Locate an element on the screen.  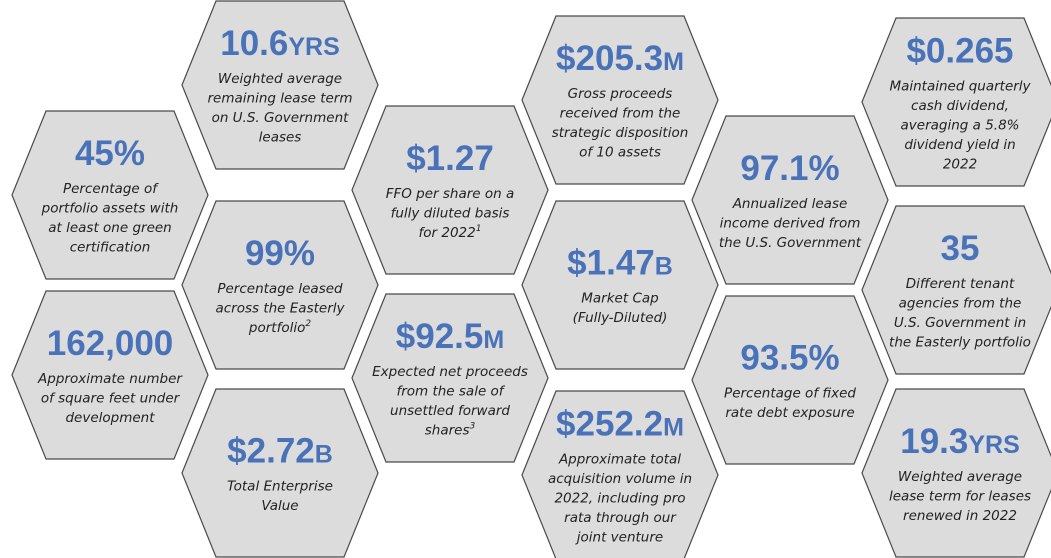
line-text: strategic disposition is located at coordinates (620, 133).